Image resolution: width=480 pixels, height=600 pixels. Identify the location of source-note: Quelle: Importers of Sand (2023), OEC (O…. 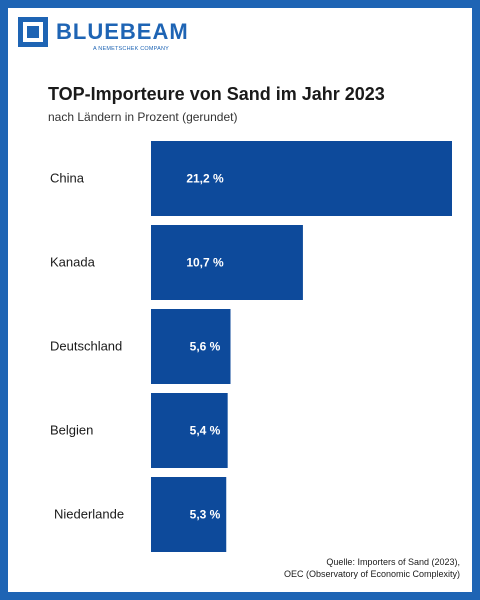
(330, 568).